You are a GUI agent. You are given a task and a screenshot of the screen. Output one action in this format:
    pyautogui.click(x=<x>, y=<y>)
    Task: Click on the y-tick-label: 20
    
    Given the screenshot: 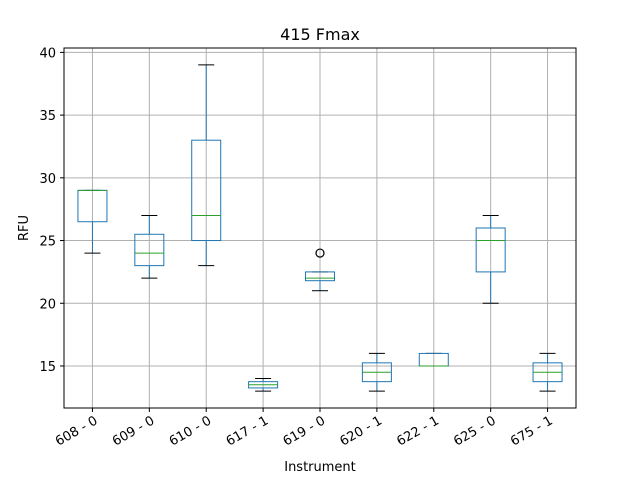 What is the action you would take?
    pyautogui.click(x=47, y=304)
    